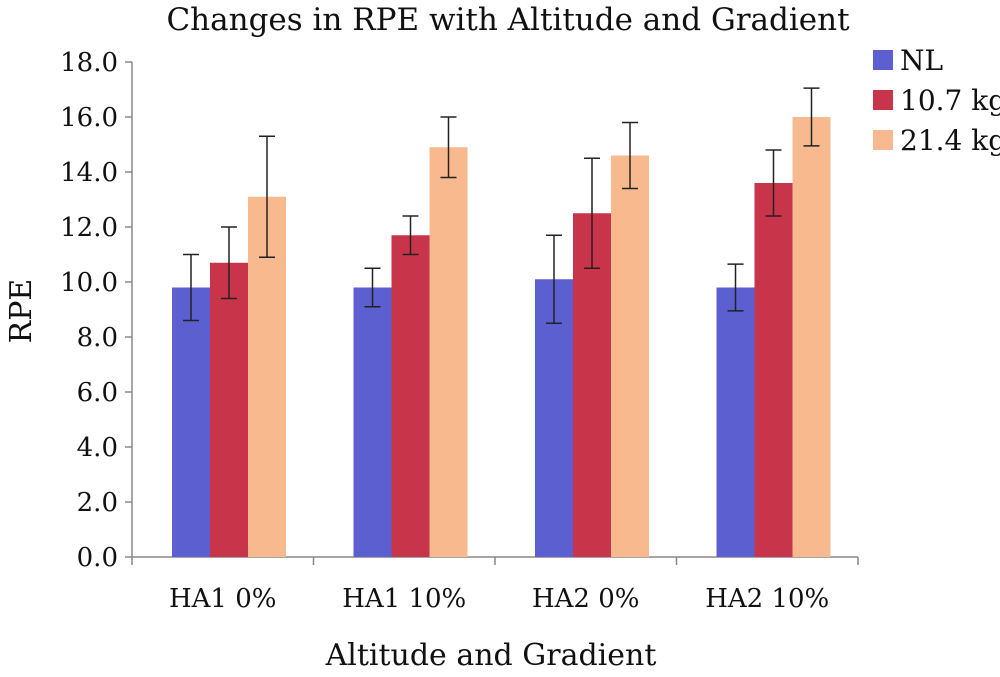 The image size is (1000, 677). I want to click on y-tick-label: 8.0, so click(97, 338).